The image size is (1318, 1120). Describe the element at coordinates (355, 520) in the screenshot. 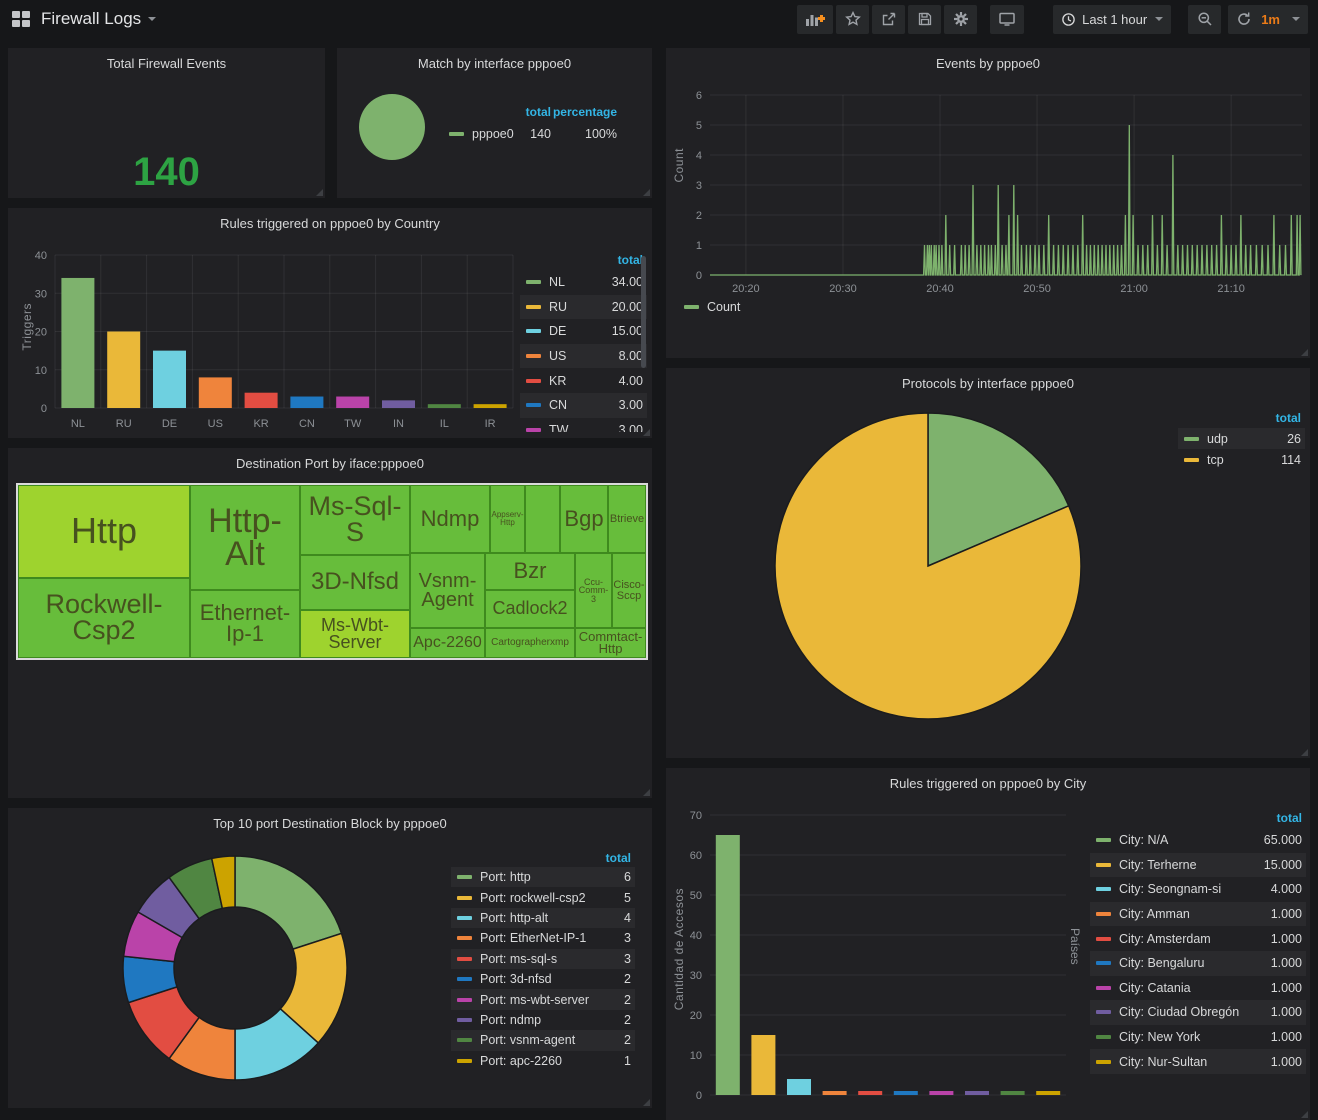

I see `treemap-cell-ms-sql-s: Ms-Sql-S` at that location.